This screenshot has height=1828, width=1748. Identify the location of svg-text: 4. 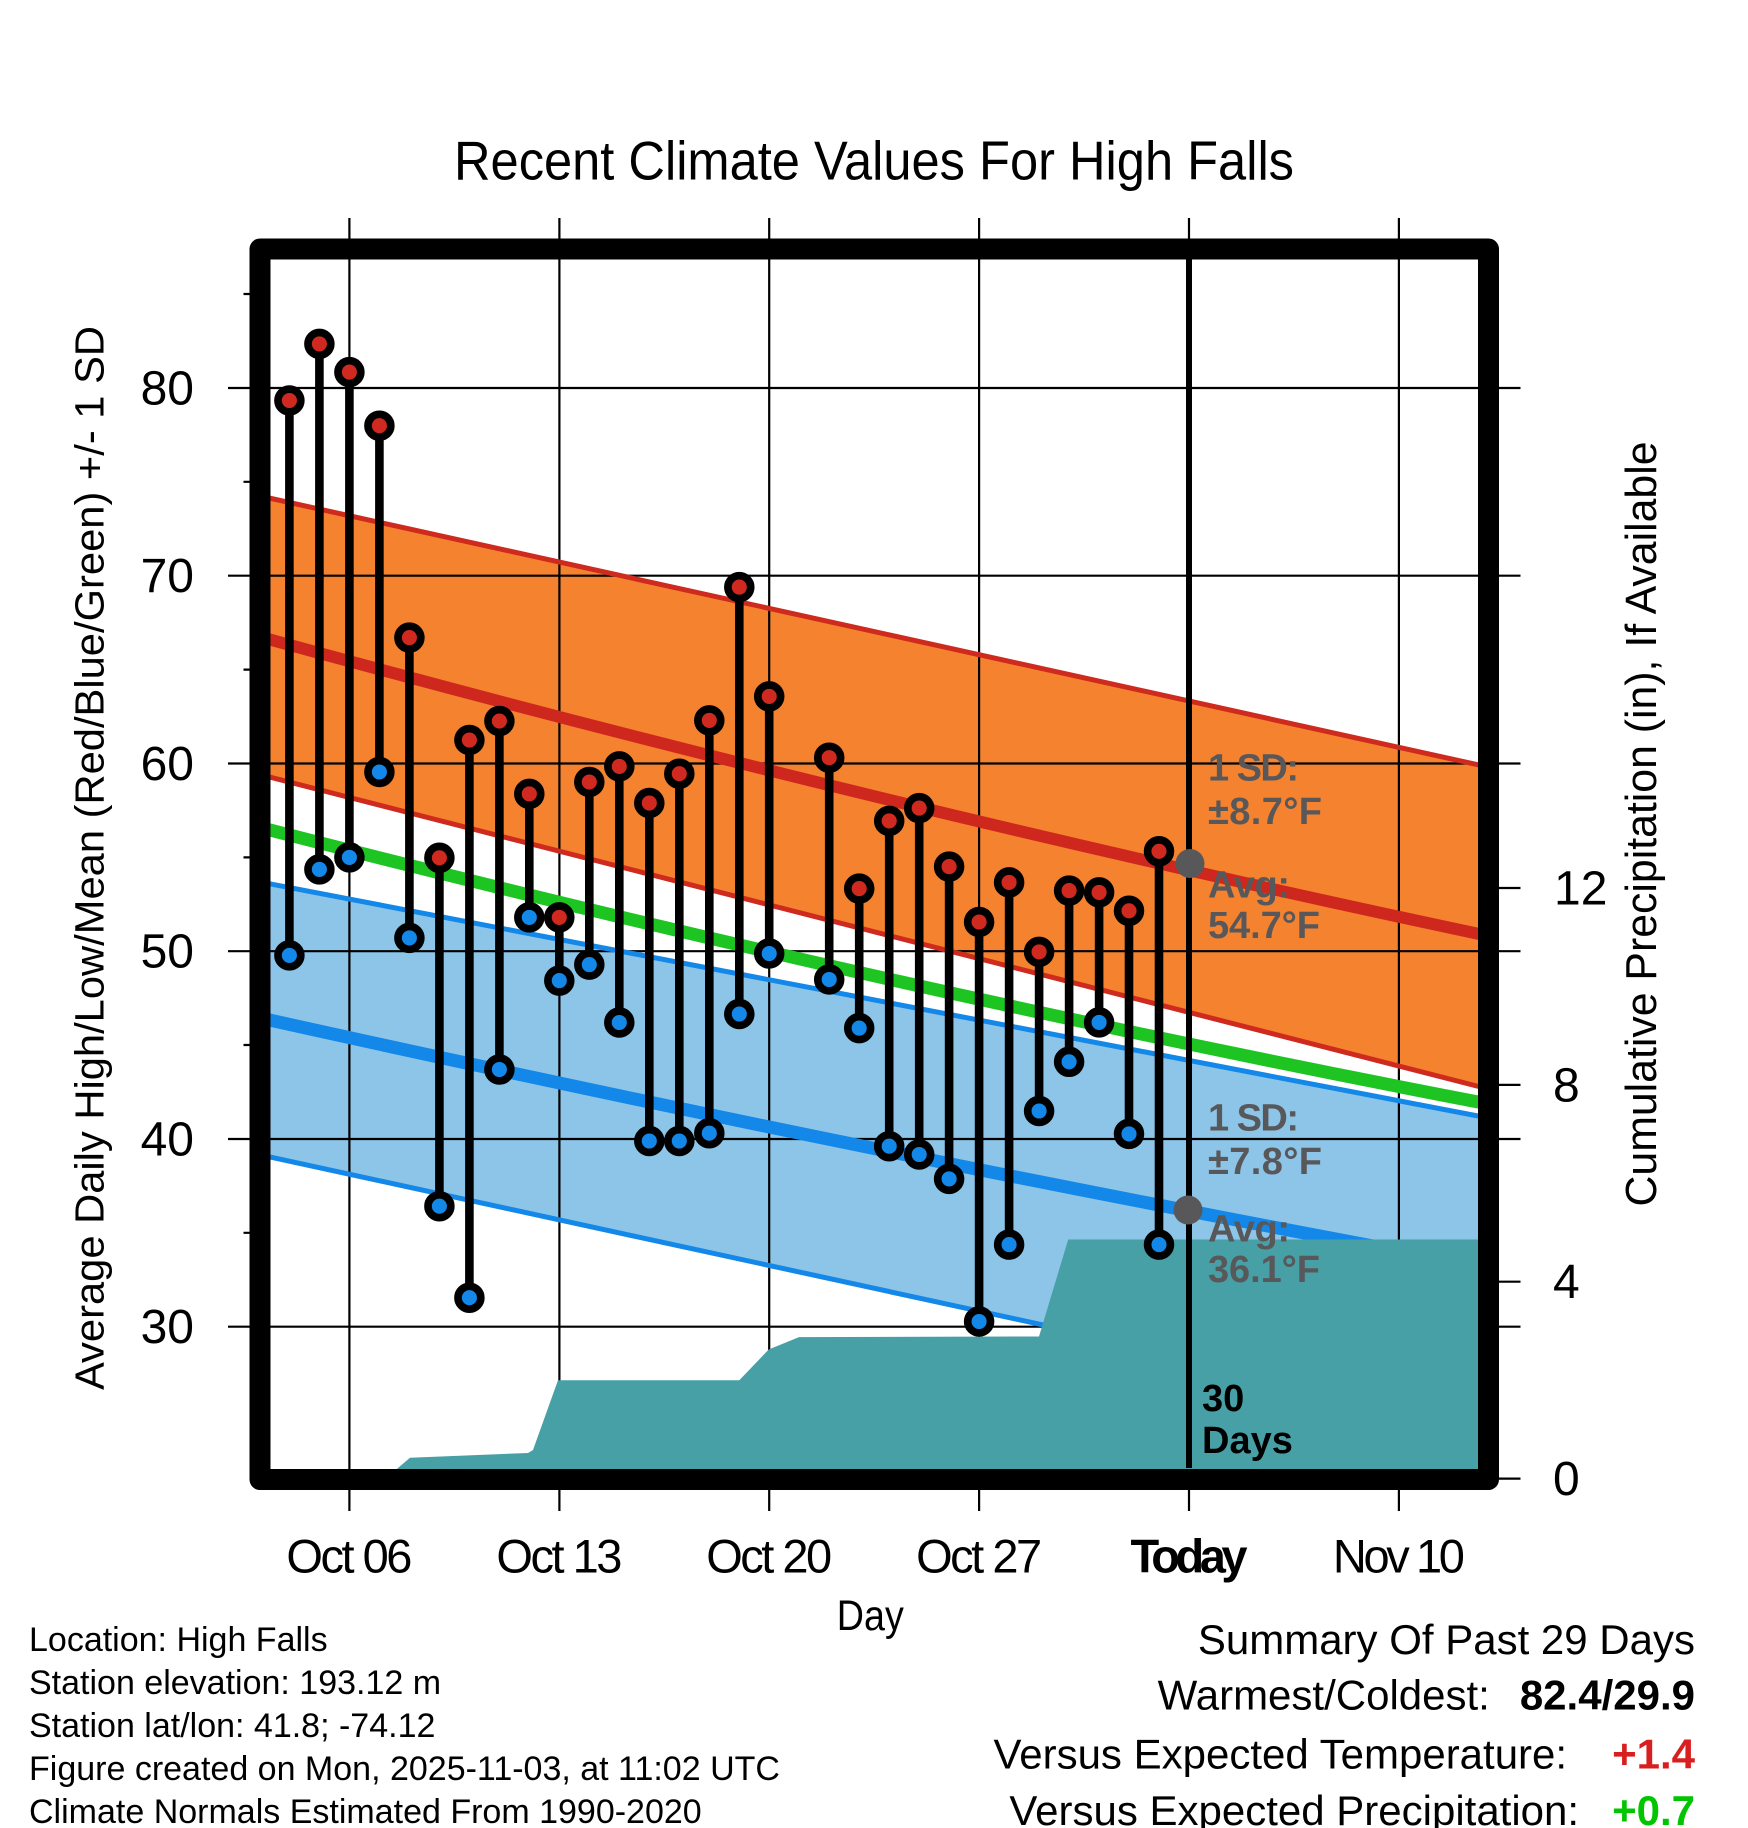
(1566, 1282).